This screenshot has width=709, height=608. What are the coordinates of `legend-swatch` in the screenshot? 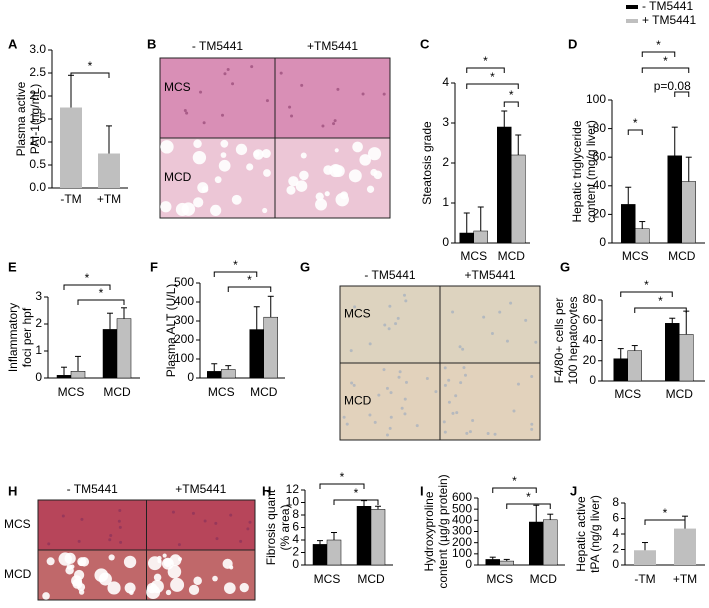 It's located at (632, 21).